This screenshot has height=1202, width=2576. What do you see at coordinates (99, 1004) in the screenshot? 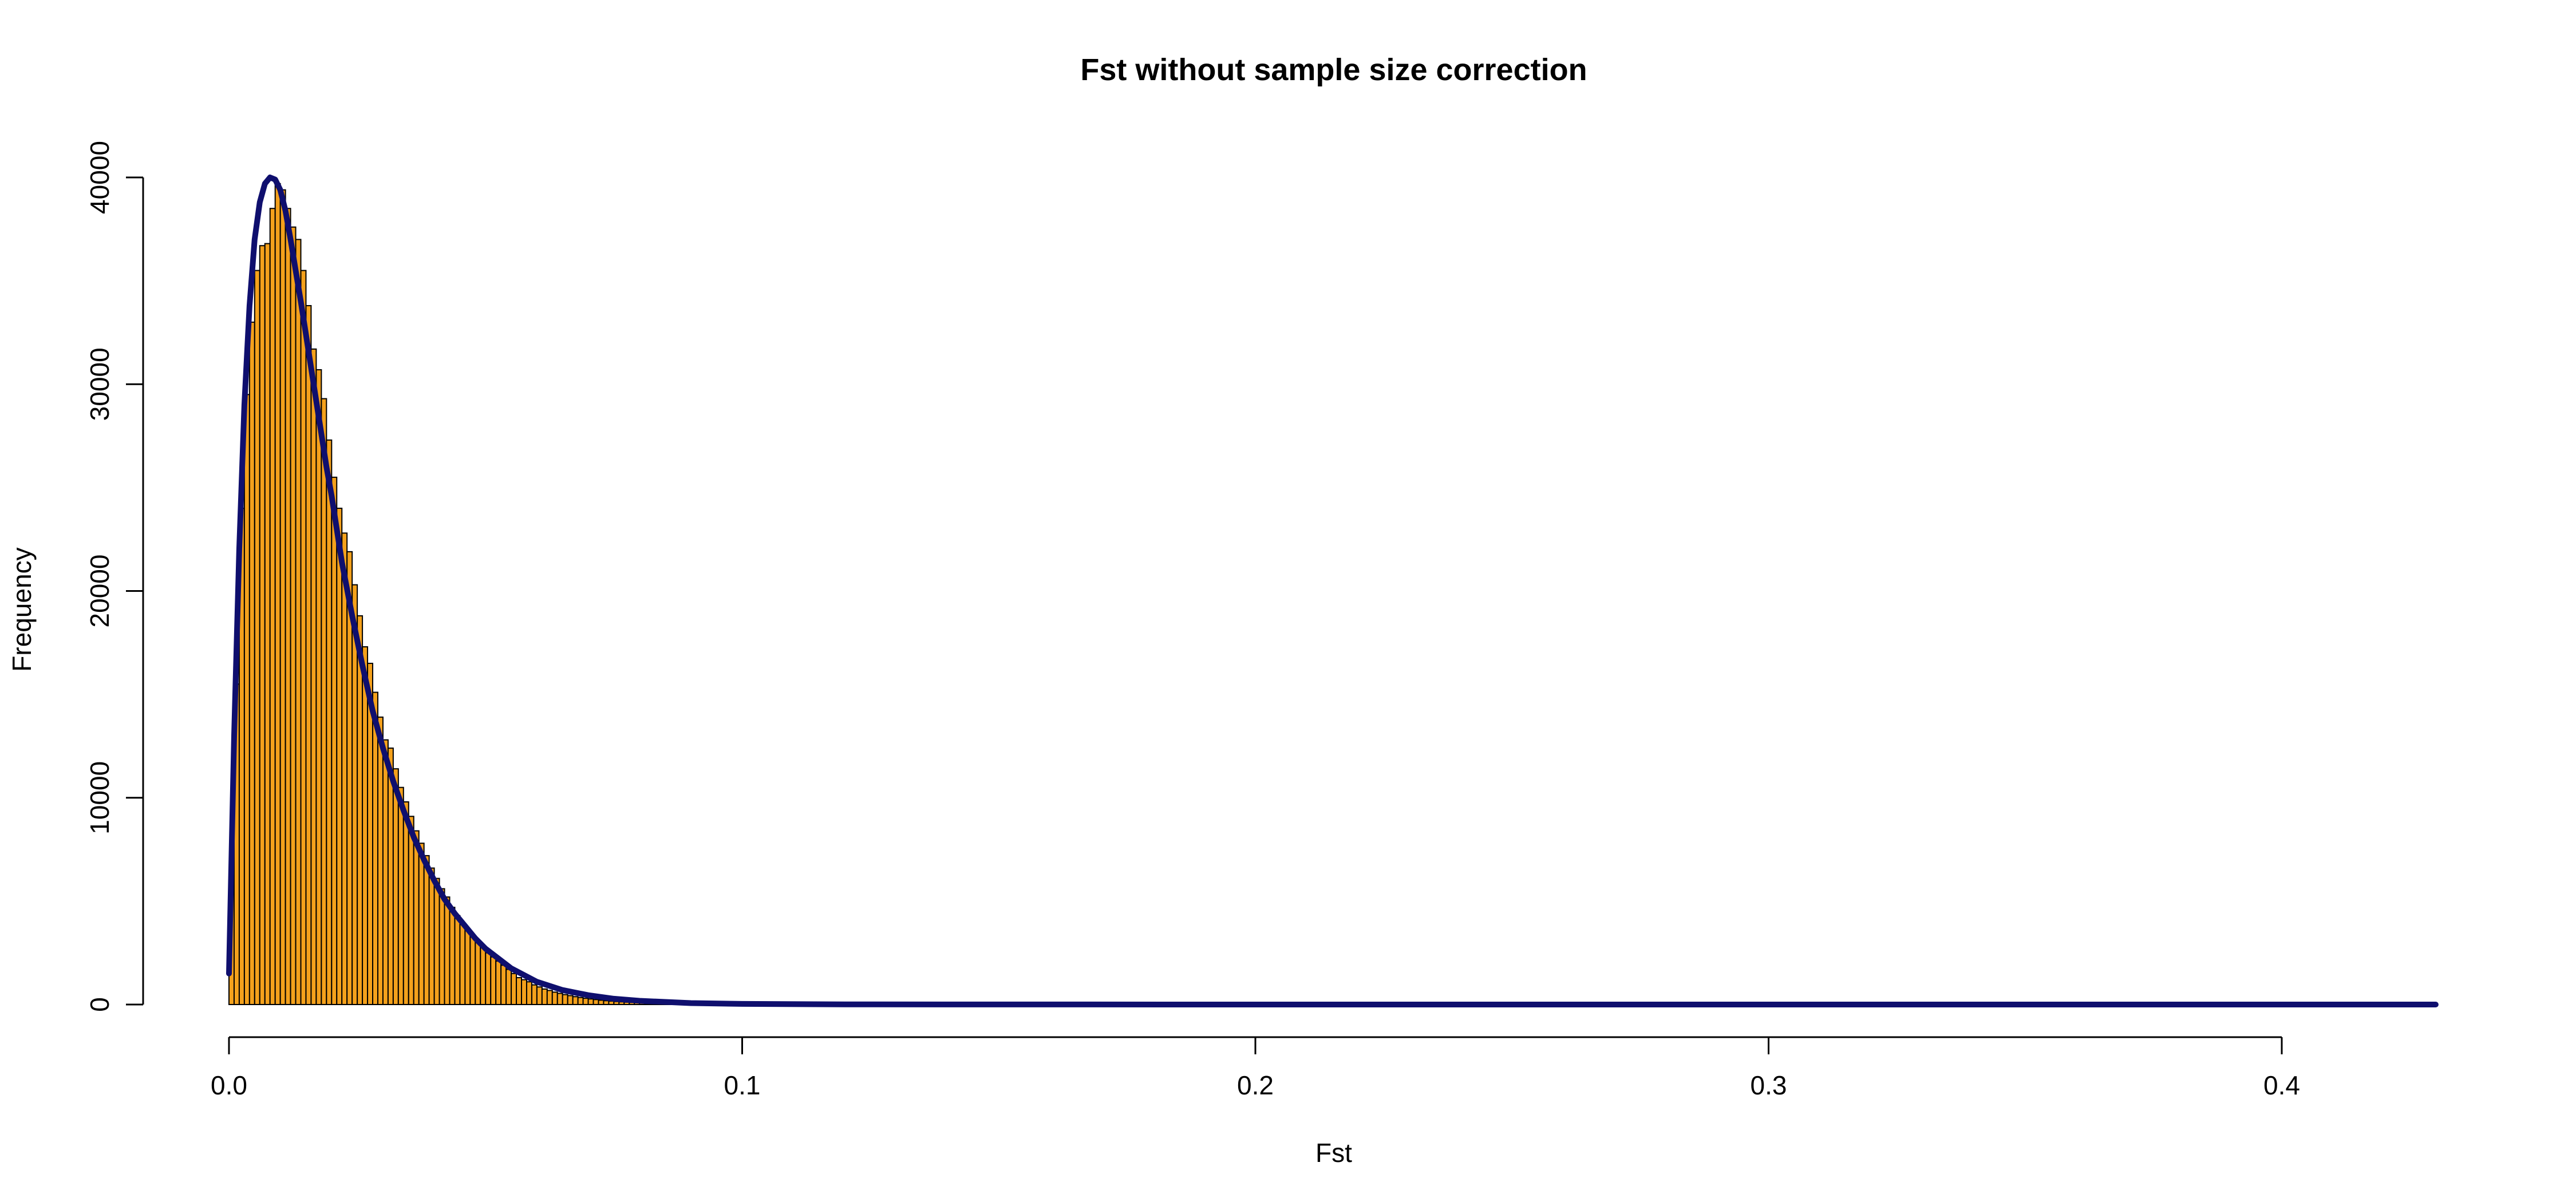
I see `y-tick-label: 0` at bounding box center [99, 1004].